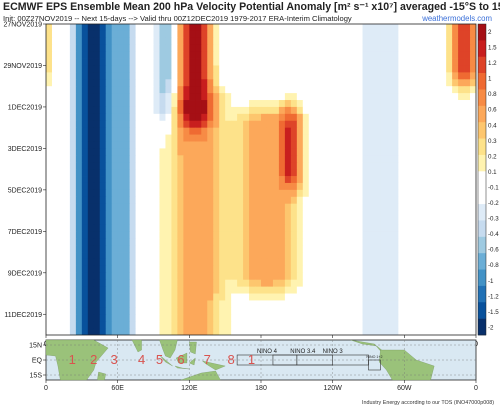 Image resolution: width=500 pixels, height=407 pixels. I want to click on nino-label: NINO 4, so click(267, 352).